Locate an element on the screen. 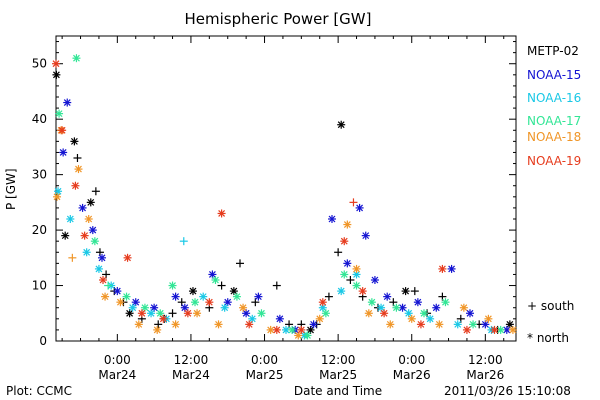 The height and width of the screenshot is (400, 600). legend-item-noaa-16: NOAA-16 is located at coordinates (554, 98).